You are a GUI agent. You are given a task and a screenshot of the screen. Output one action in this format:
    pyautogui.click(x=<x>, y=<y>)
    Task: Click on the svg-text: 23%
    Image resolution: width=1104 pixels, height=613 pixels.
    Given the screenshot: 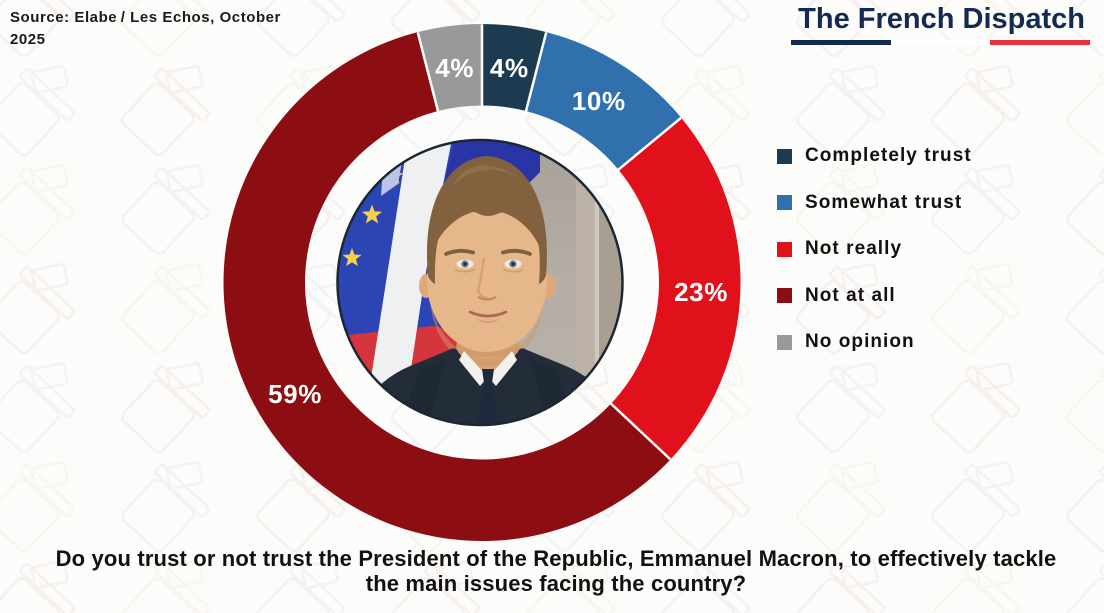 What is the action you would take?
    pyautogui.click(x=701, y=292)
    